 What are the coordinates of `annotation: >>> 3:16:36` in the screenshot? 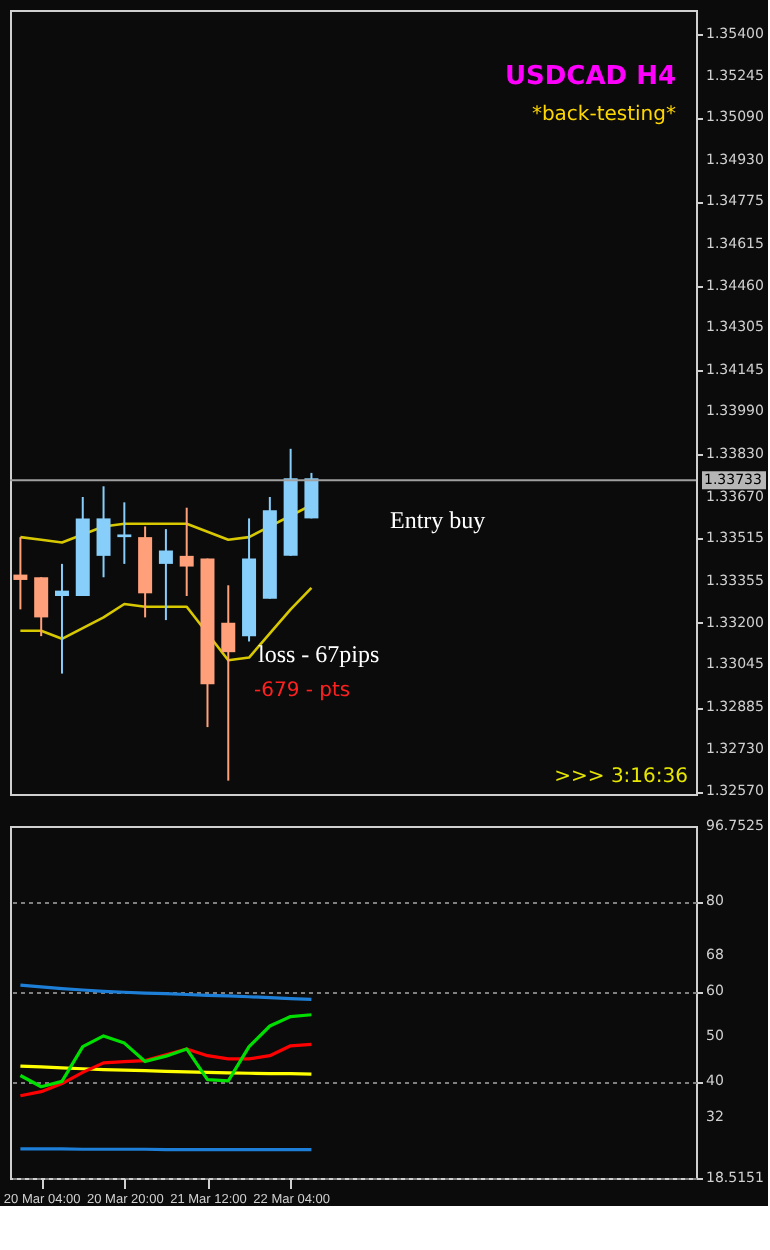 It's located at (621, 777).